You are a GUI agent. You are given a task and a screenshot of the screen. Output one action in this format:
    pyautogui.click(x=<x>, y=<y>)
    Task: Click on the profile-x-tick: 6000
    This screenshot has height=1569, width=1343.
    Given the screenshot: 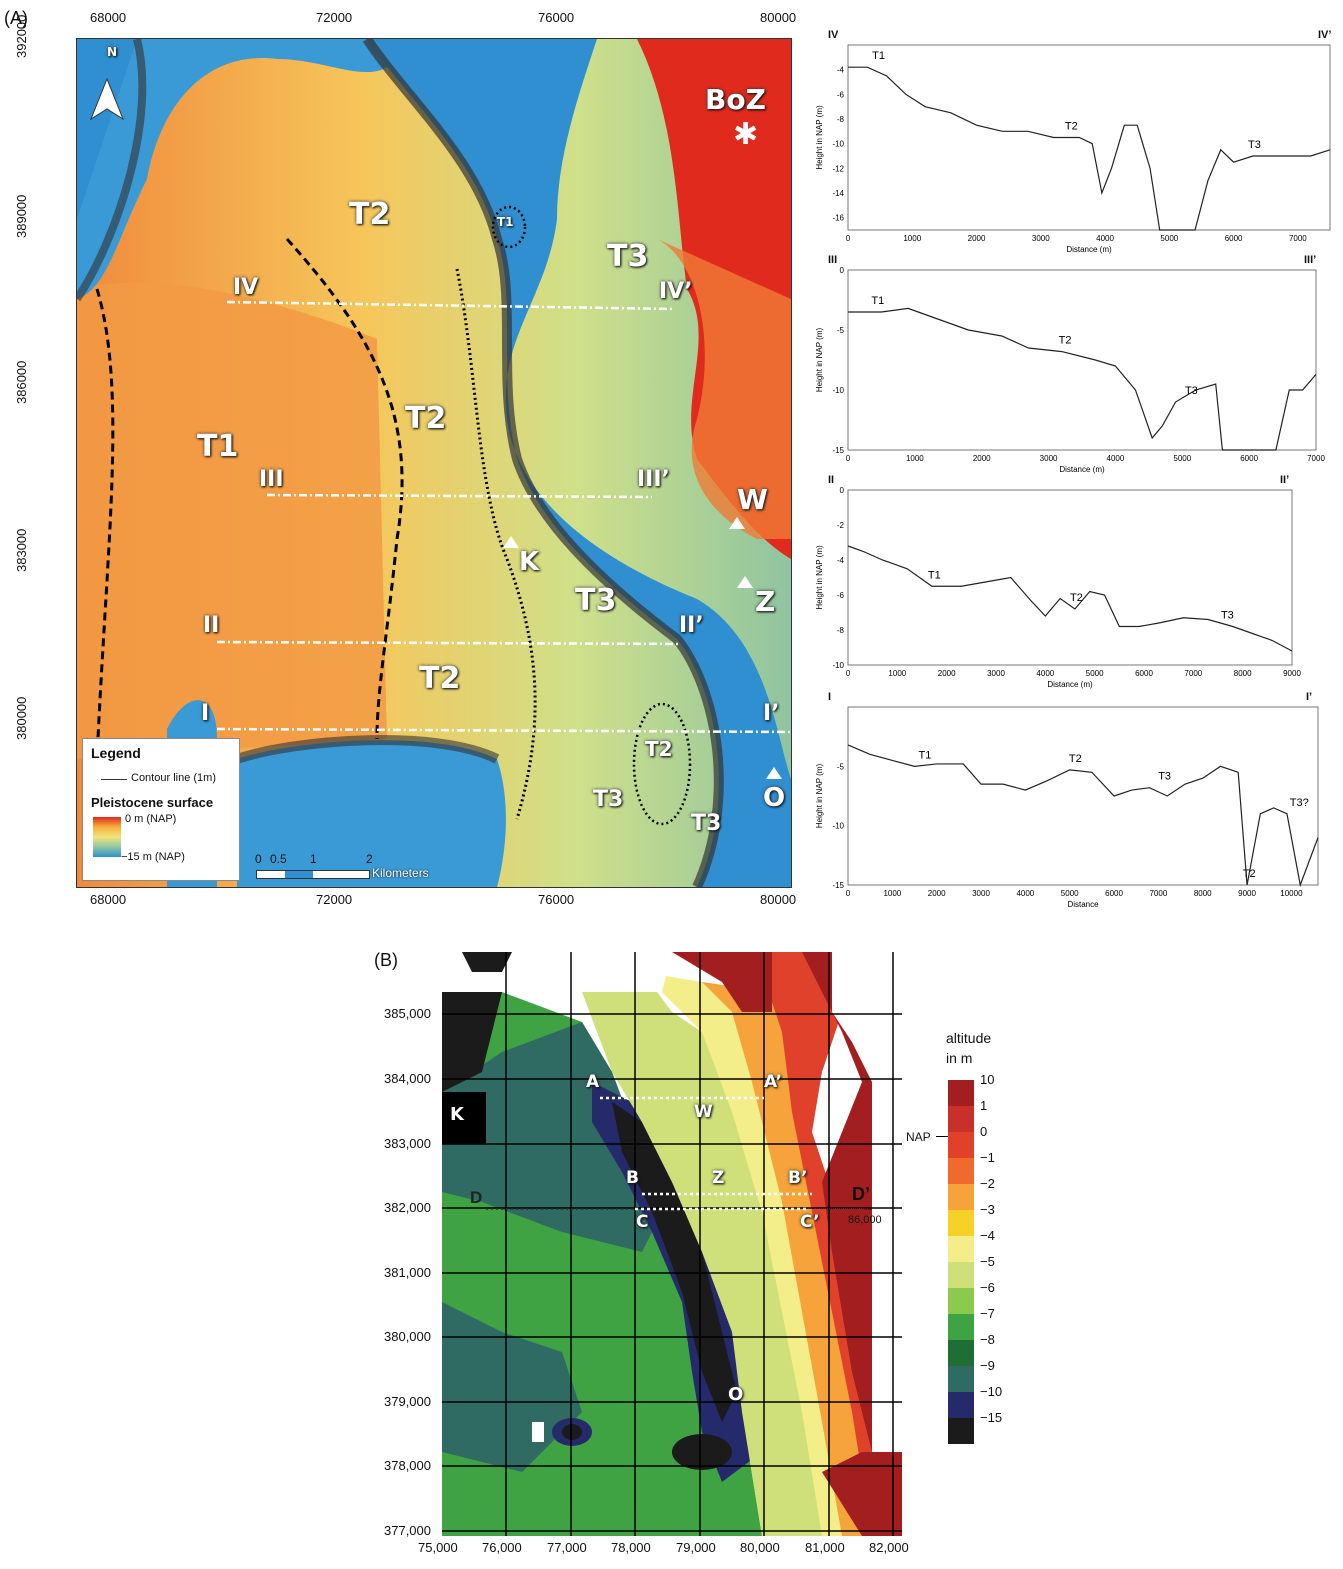 What is the action you would take?
    pyautogui.click(x=1114, y=893)
    